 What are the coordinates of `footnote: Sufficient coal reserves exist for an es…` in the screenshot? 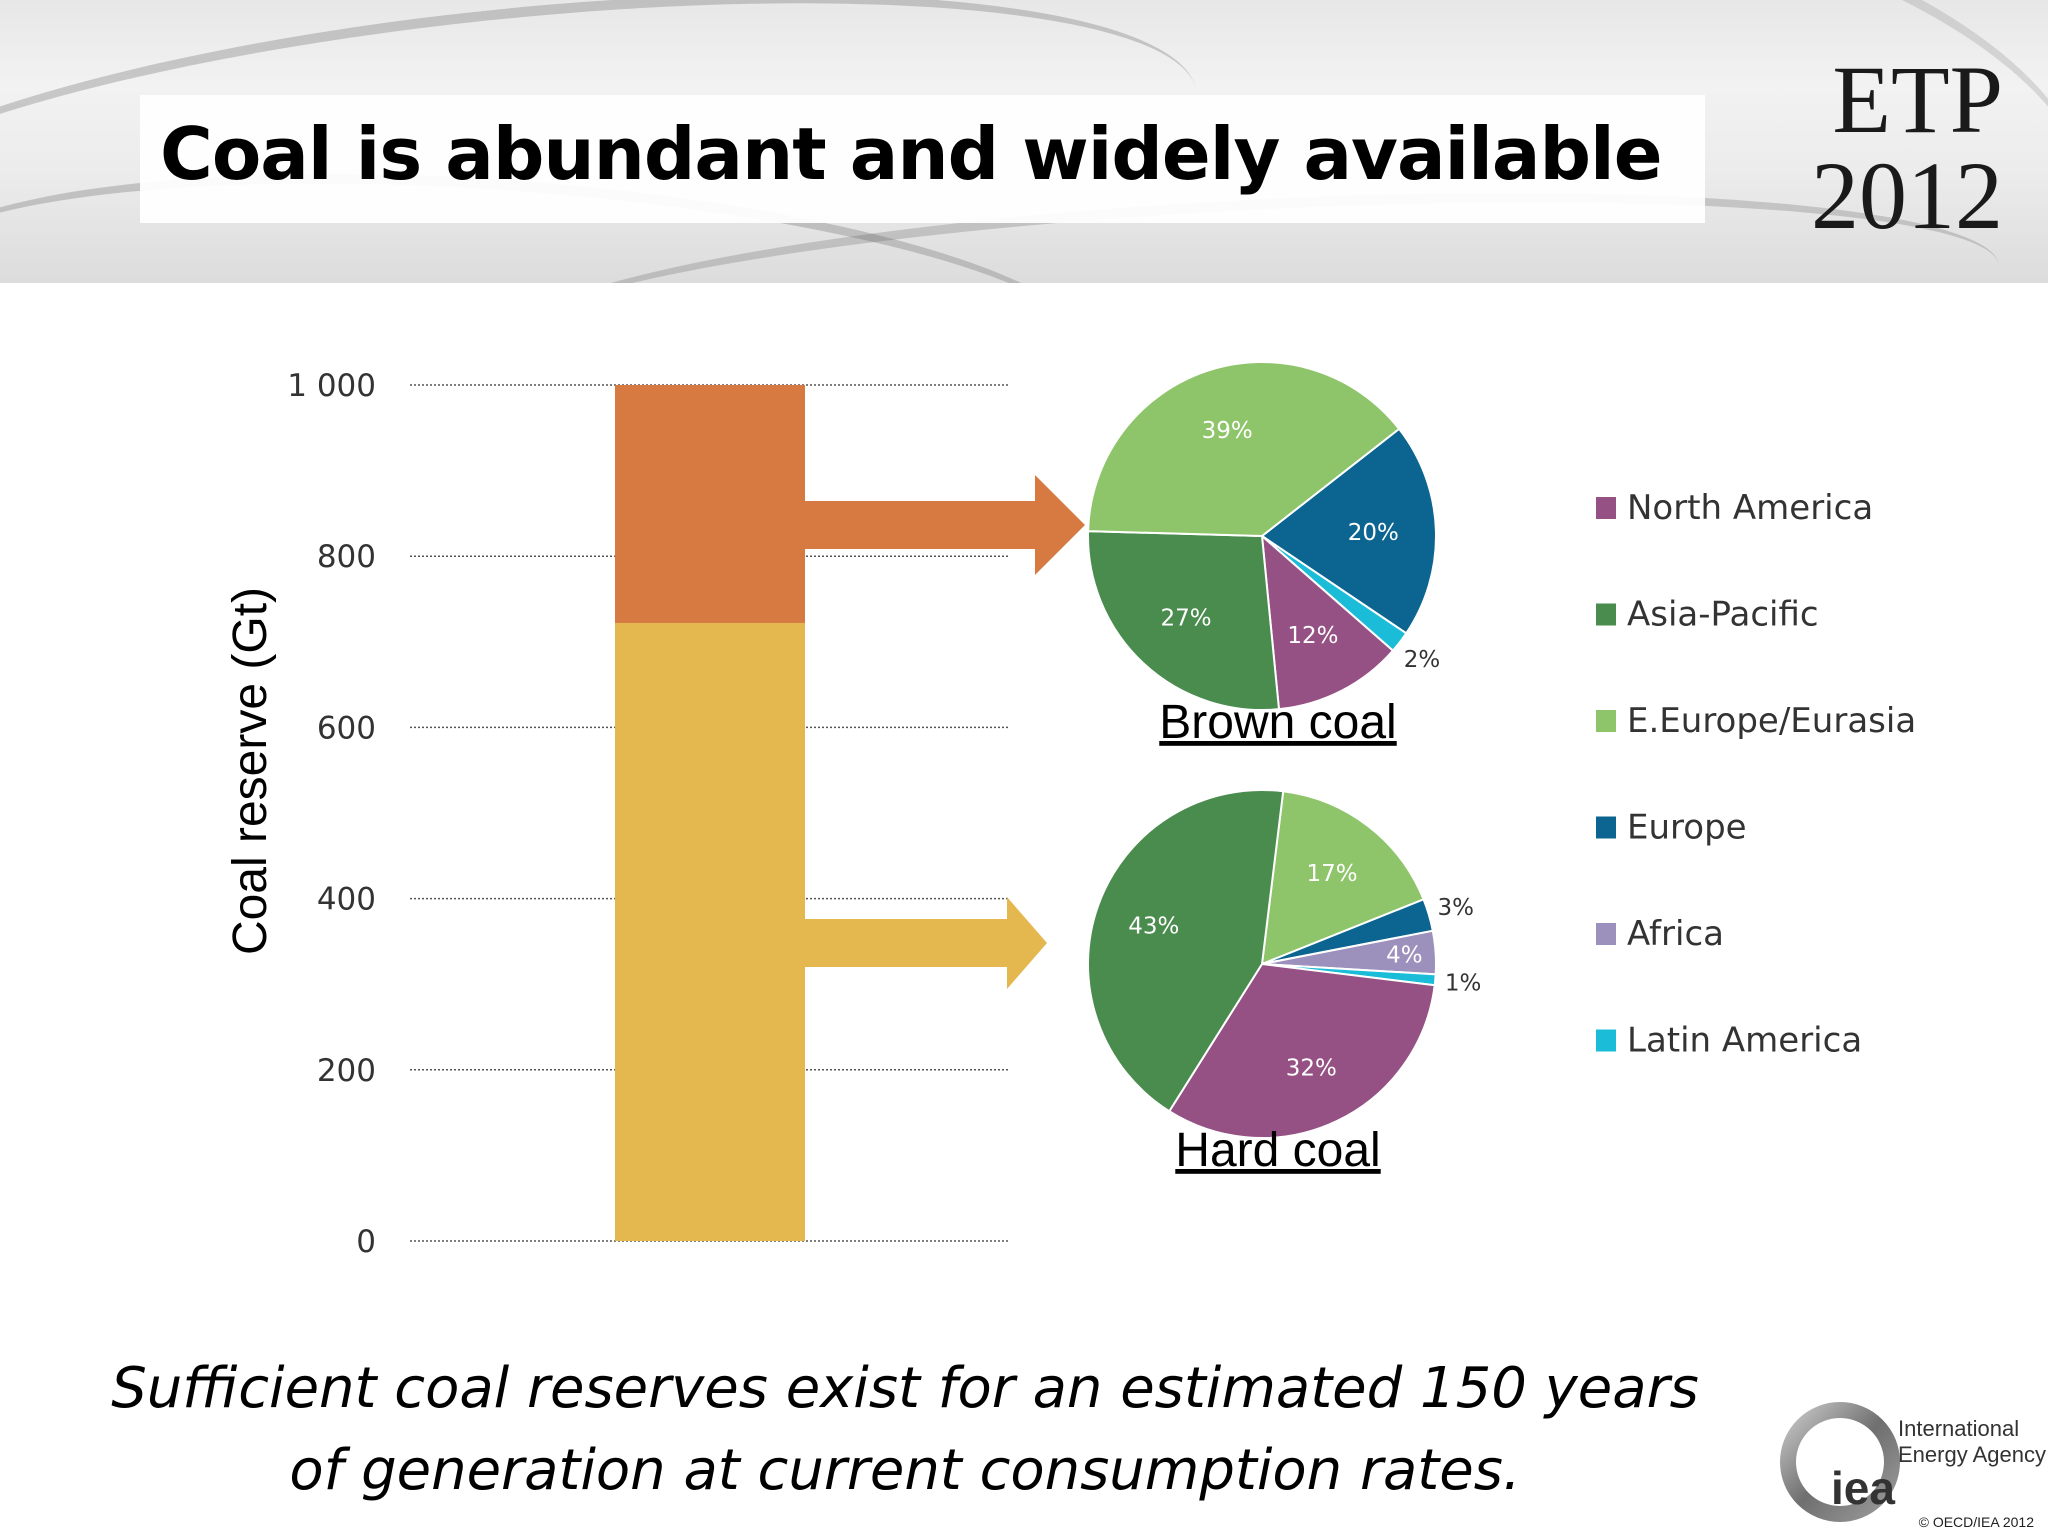 It's located at (905, 1430).